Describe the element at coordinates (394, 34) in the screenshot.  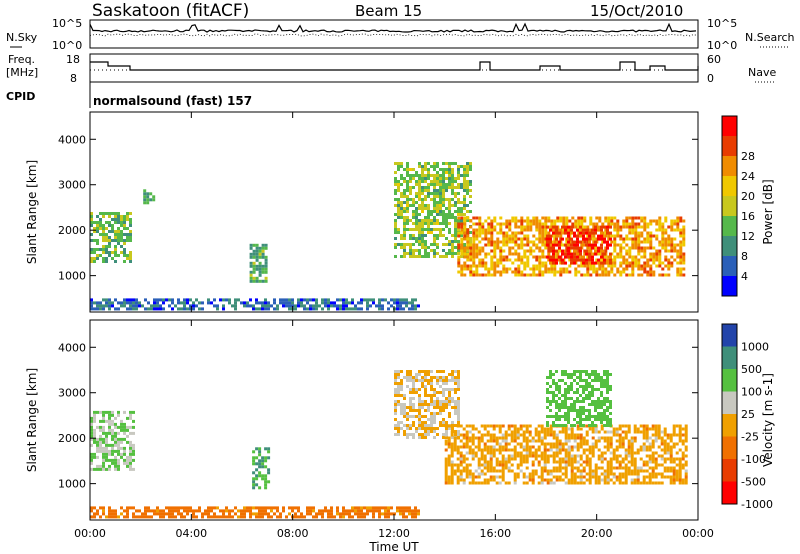
I see `noise-panel-frame` at that location.